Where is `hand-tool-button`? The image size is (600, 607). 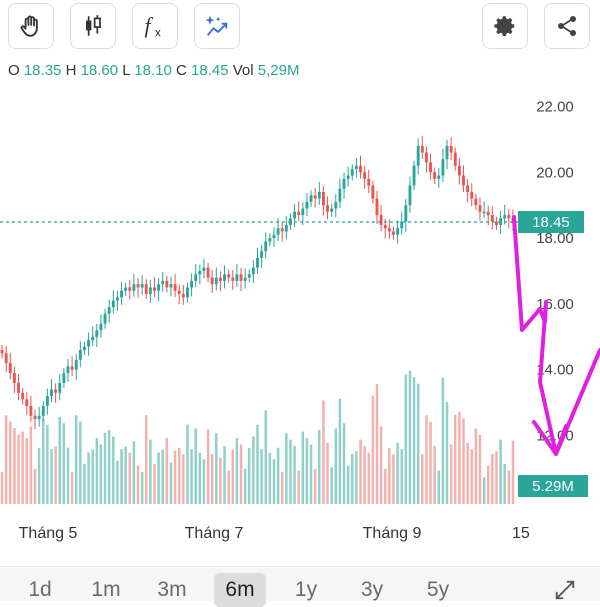
hand-tool-button is located at coordinates (31, 26).